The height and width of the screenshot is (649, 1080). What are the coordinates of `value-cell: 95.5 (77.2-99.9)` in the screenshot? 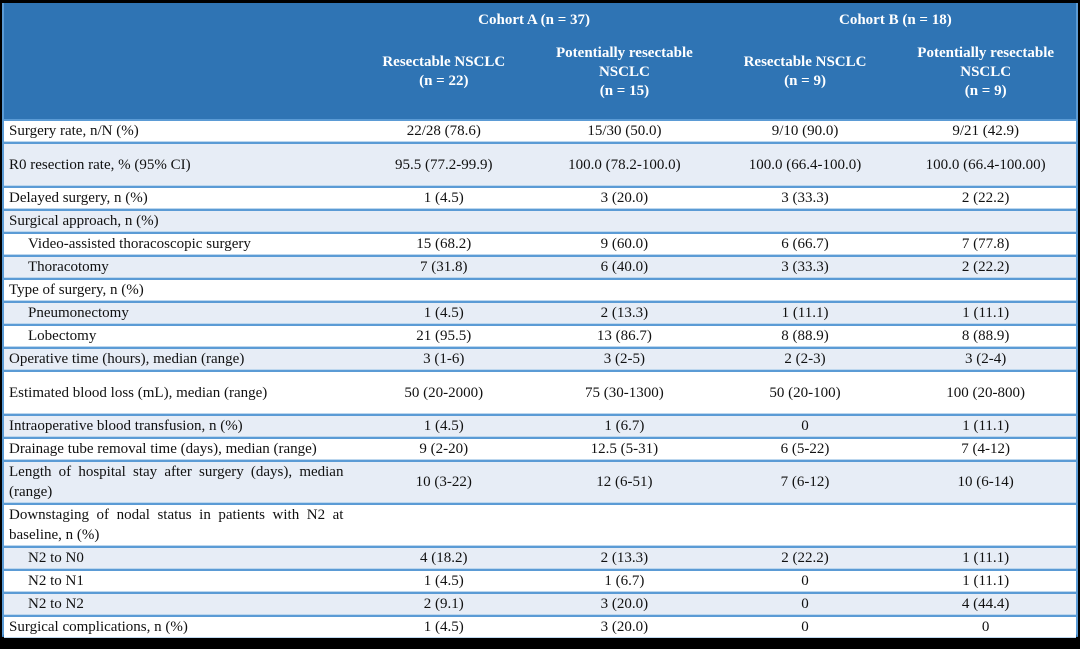 It's located at (444, 164).